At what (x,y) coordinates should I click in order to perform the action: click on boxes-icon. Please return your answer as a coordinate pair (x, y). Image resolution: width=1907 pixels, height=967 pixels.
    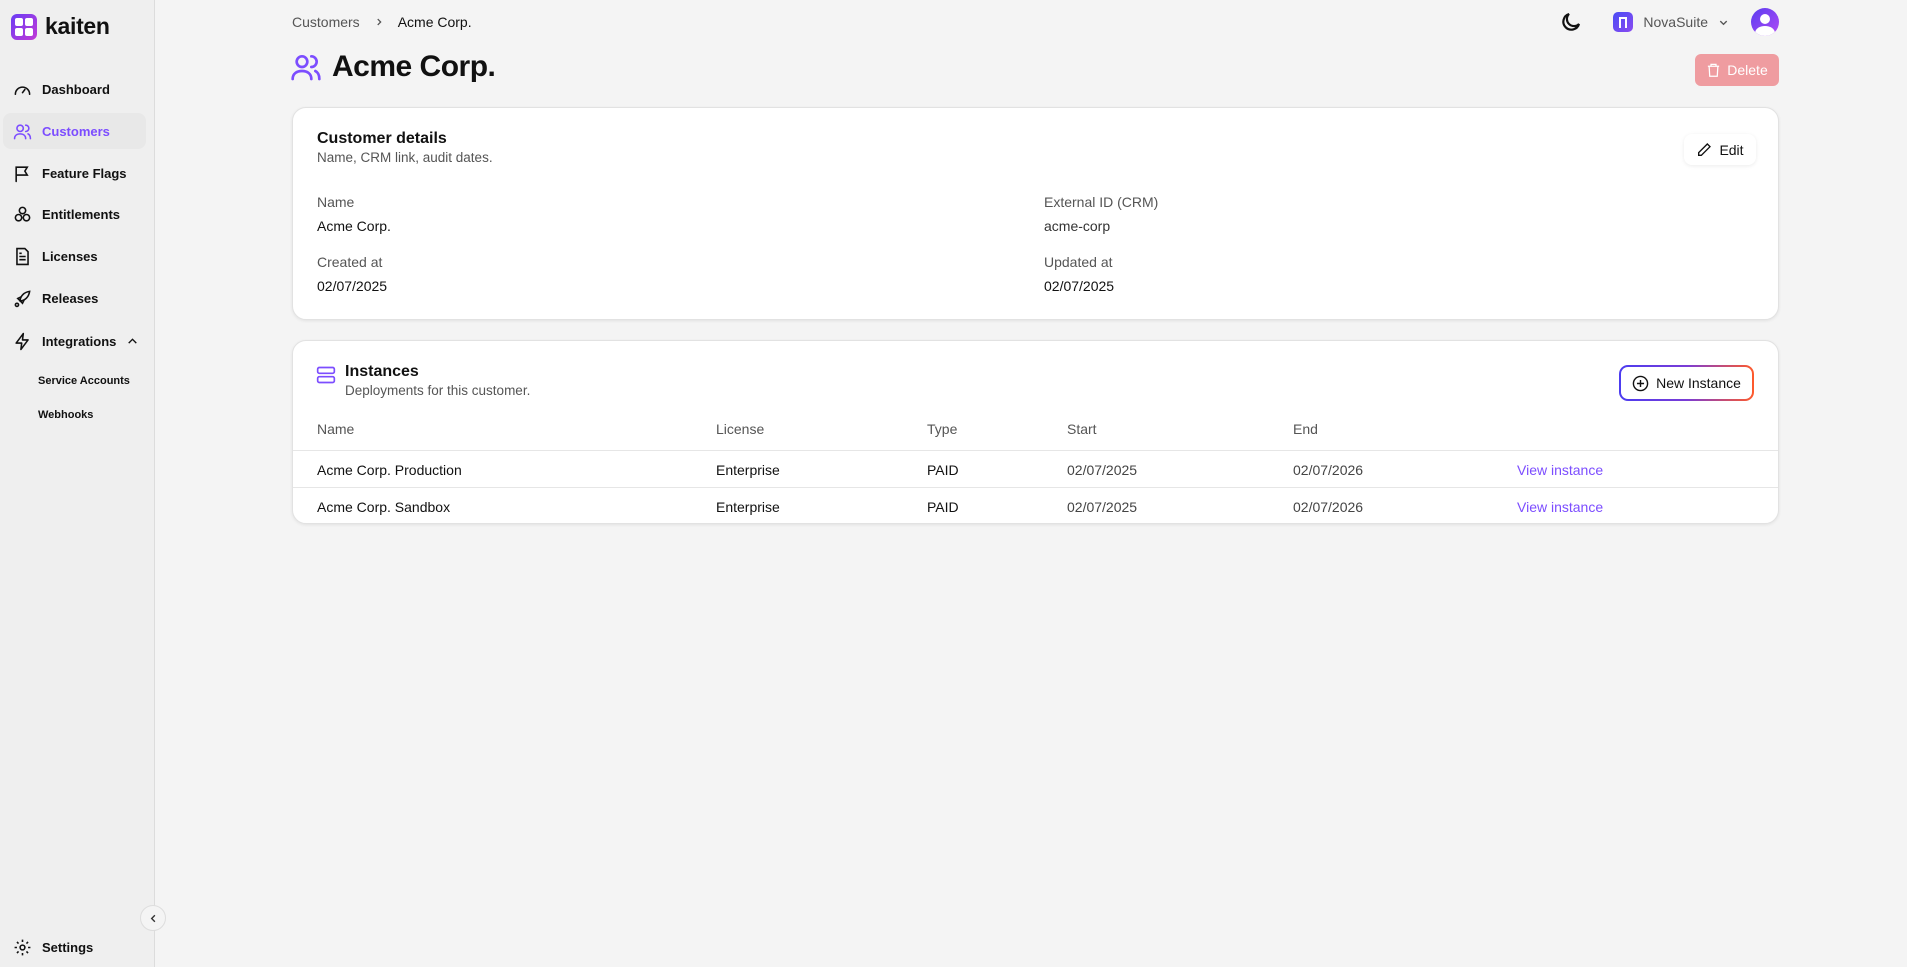
    Looking at the image, I should click on (22, 214).